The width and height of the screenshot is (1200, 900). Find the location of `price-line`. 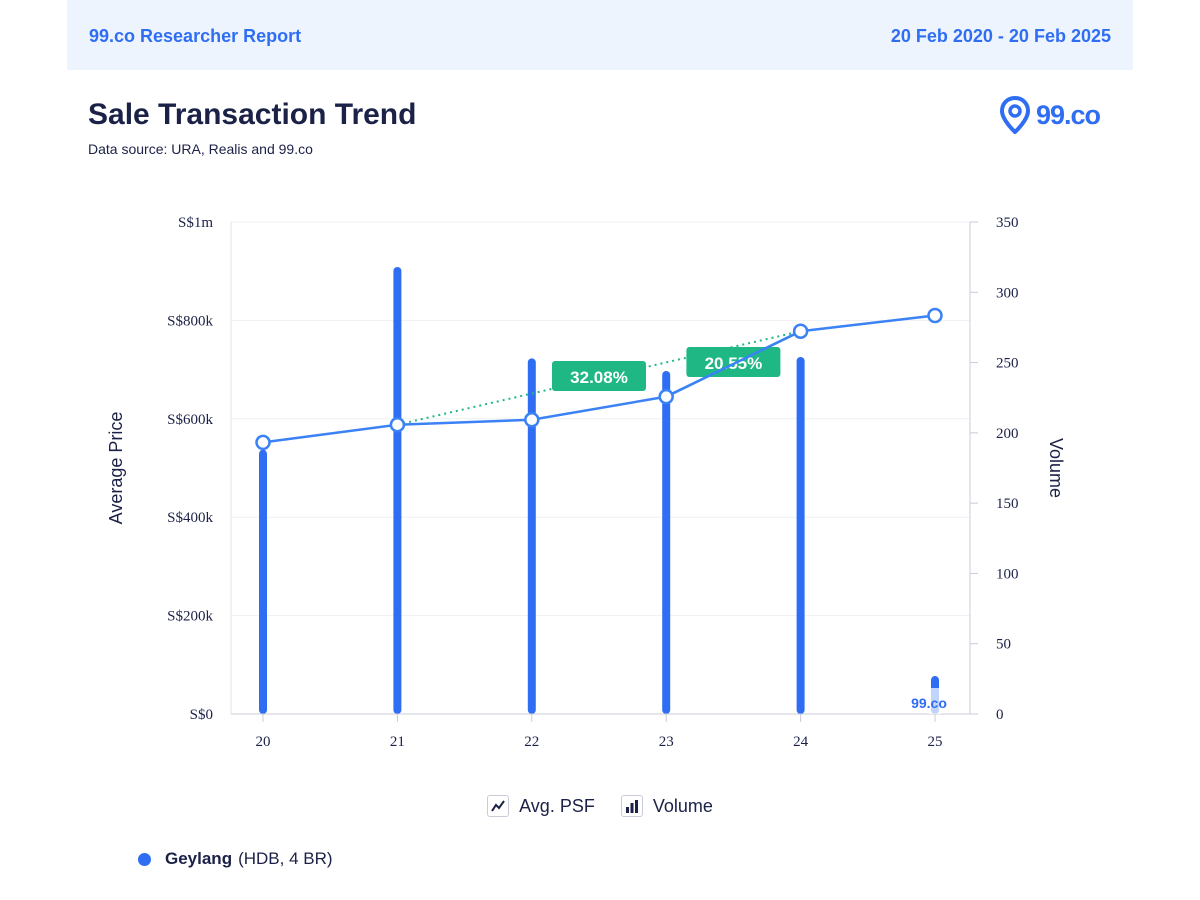

price-line is located at coordinates (599, 379).